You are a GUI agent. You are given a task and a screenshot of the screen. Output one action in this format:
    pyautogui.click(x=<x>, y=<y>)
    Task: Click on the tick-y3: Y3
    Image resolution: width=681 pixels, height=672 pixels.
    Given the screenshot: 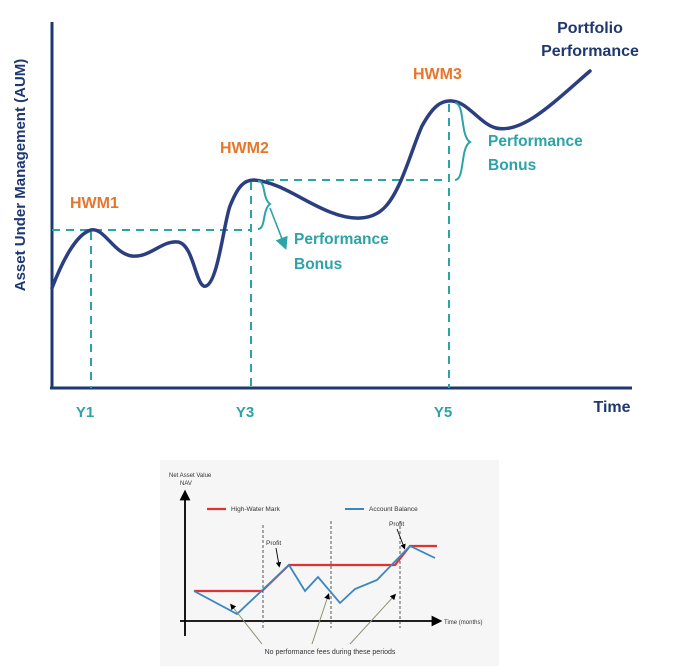 What is the action you would take?
    pyautogui.click(x=245, y=412)
    